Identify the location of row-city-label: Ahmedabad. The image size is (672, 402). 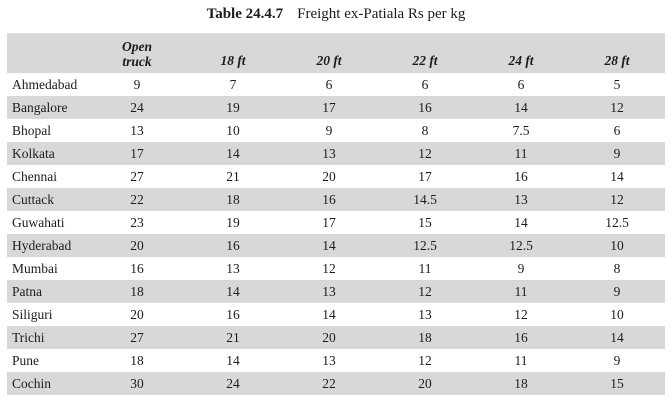
(45, 84).